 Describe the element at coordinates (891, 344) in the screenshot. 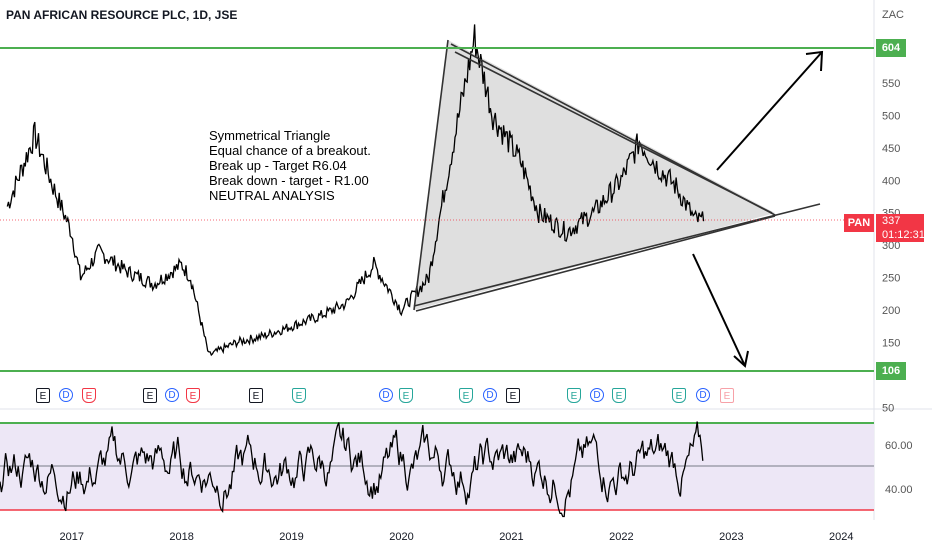

I see `price-tick-150: 150` at that location.